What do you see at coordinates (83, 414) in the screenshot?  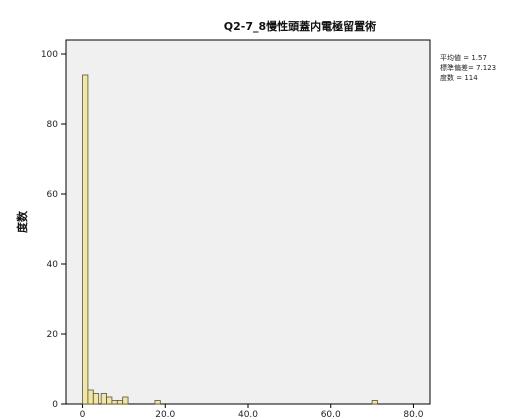 I see `x-tick-label: 0` at bounding box center [83, 414].